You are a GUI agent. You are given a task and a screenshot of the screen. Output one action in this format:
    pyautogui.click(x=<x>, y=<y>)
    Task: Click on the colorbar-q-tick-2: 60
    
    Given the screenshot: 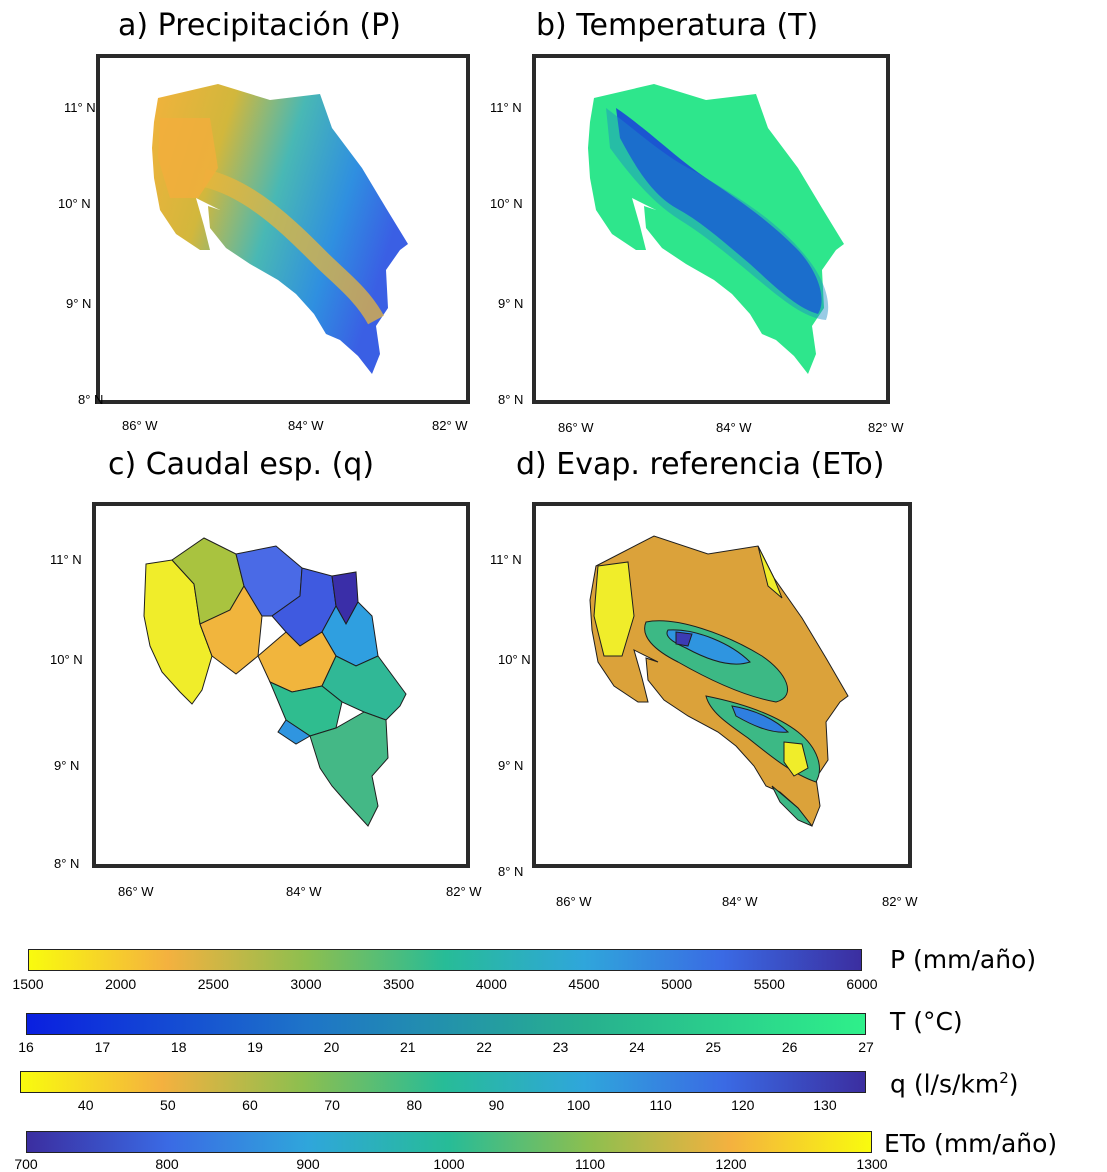 What is the action you would take?
    pyautogui.click(x=250, y=1105)
    